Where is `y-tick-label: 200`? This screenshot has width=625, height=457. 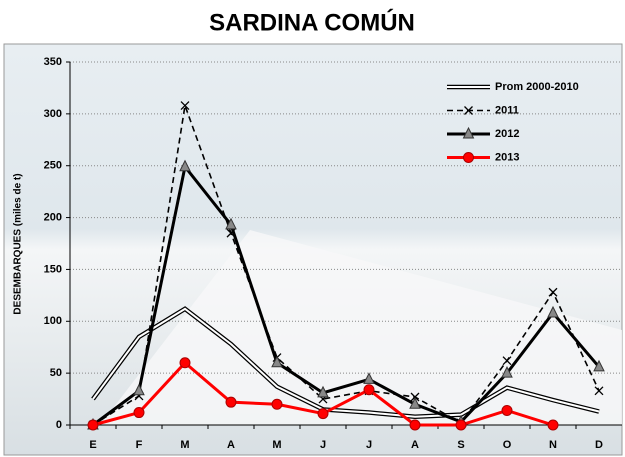 y-tick-label: 200 is located at coordinates (53, 217).